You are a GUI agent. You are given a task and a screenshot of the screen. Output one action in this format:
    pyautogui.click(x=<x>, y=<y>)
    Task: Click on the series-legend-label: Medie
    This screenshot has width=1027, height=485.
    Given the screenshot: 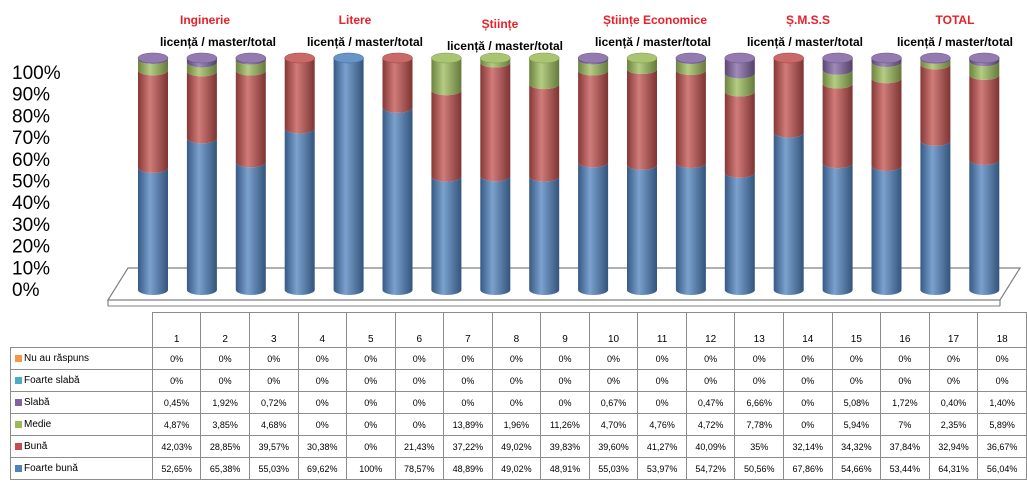 What is the action you would take?
    pyautogui.click(x=81, y=424)
    